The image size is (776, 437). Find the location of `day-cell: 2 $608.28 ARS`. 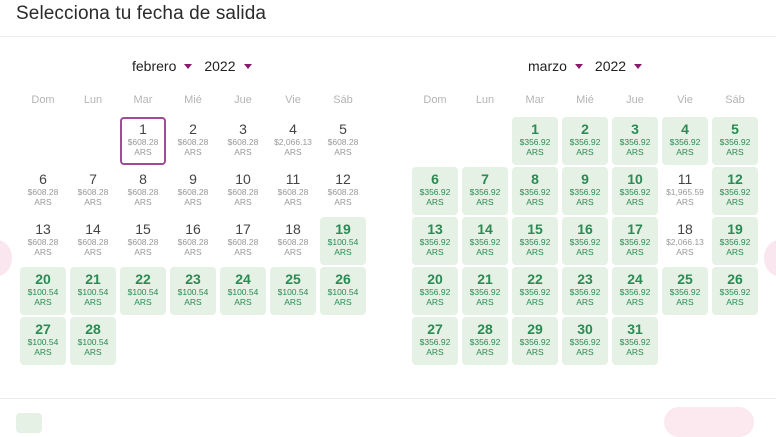

day-cell: 2 $608.28 ARS is located at coordinates (193, 141).